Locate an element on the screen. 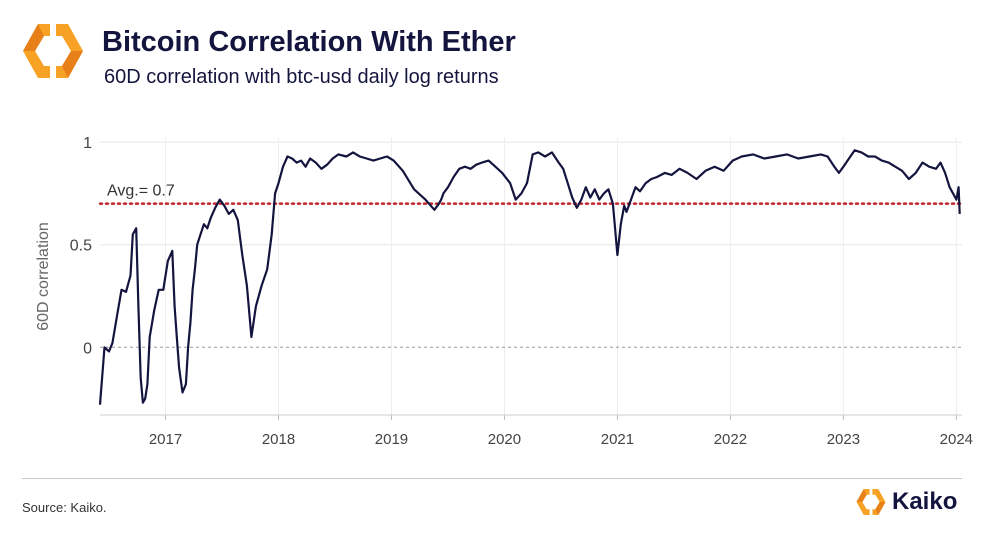 The height and width of the screenshot is (534, 984). x-tick-label-0: 2017 is located at coordinates (165, 439).